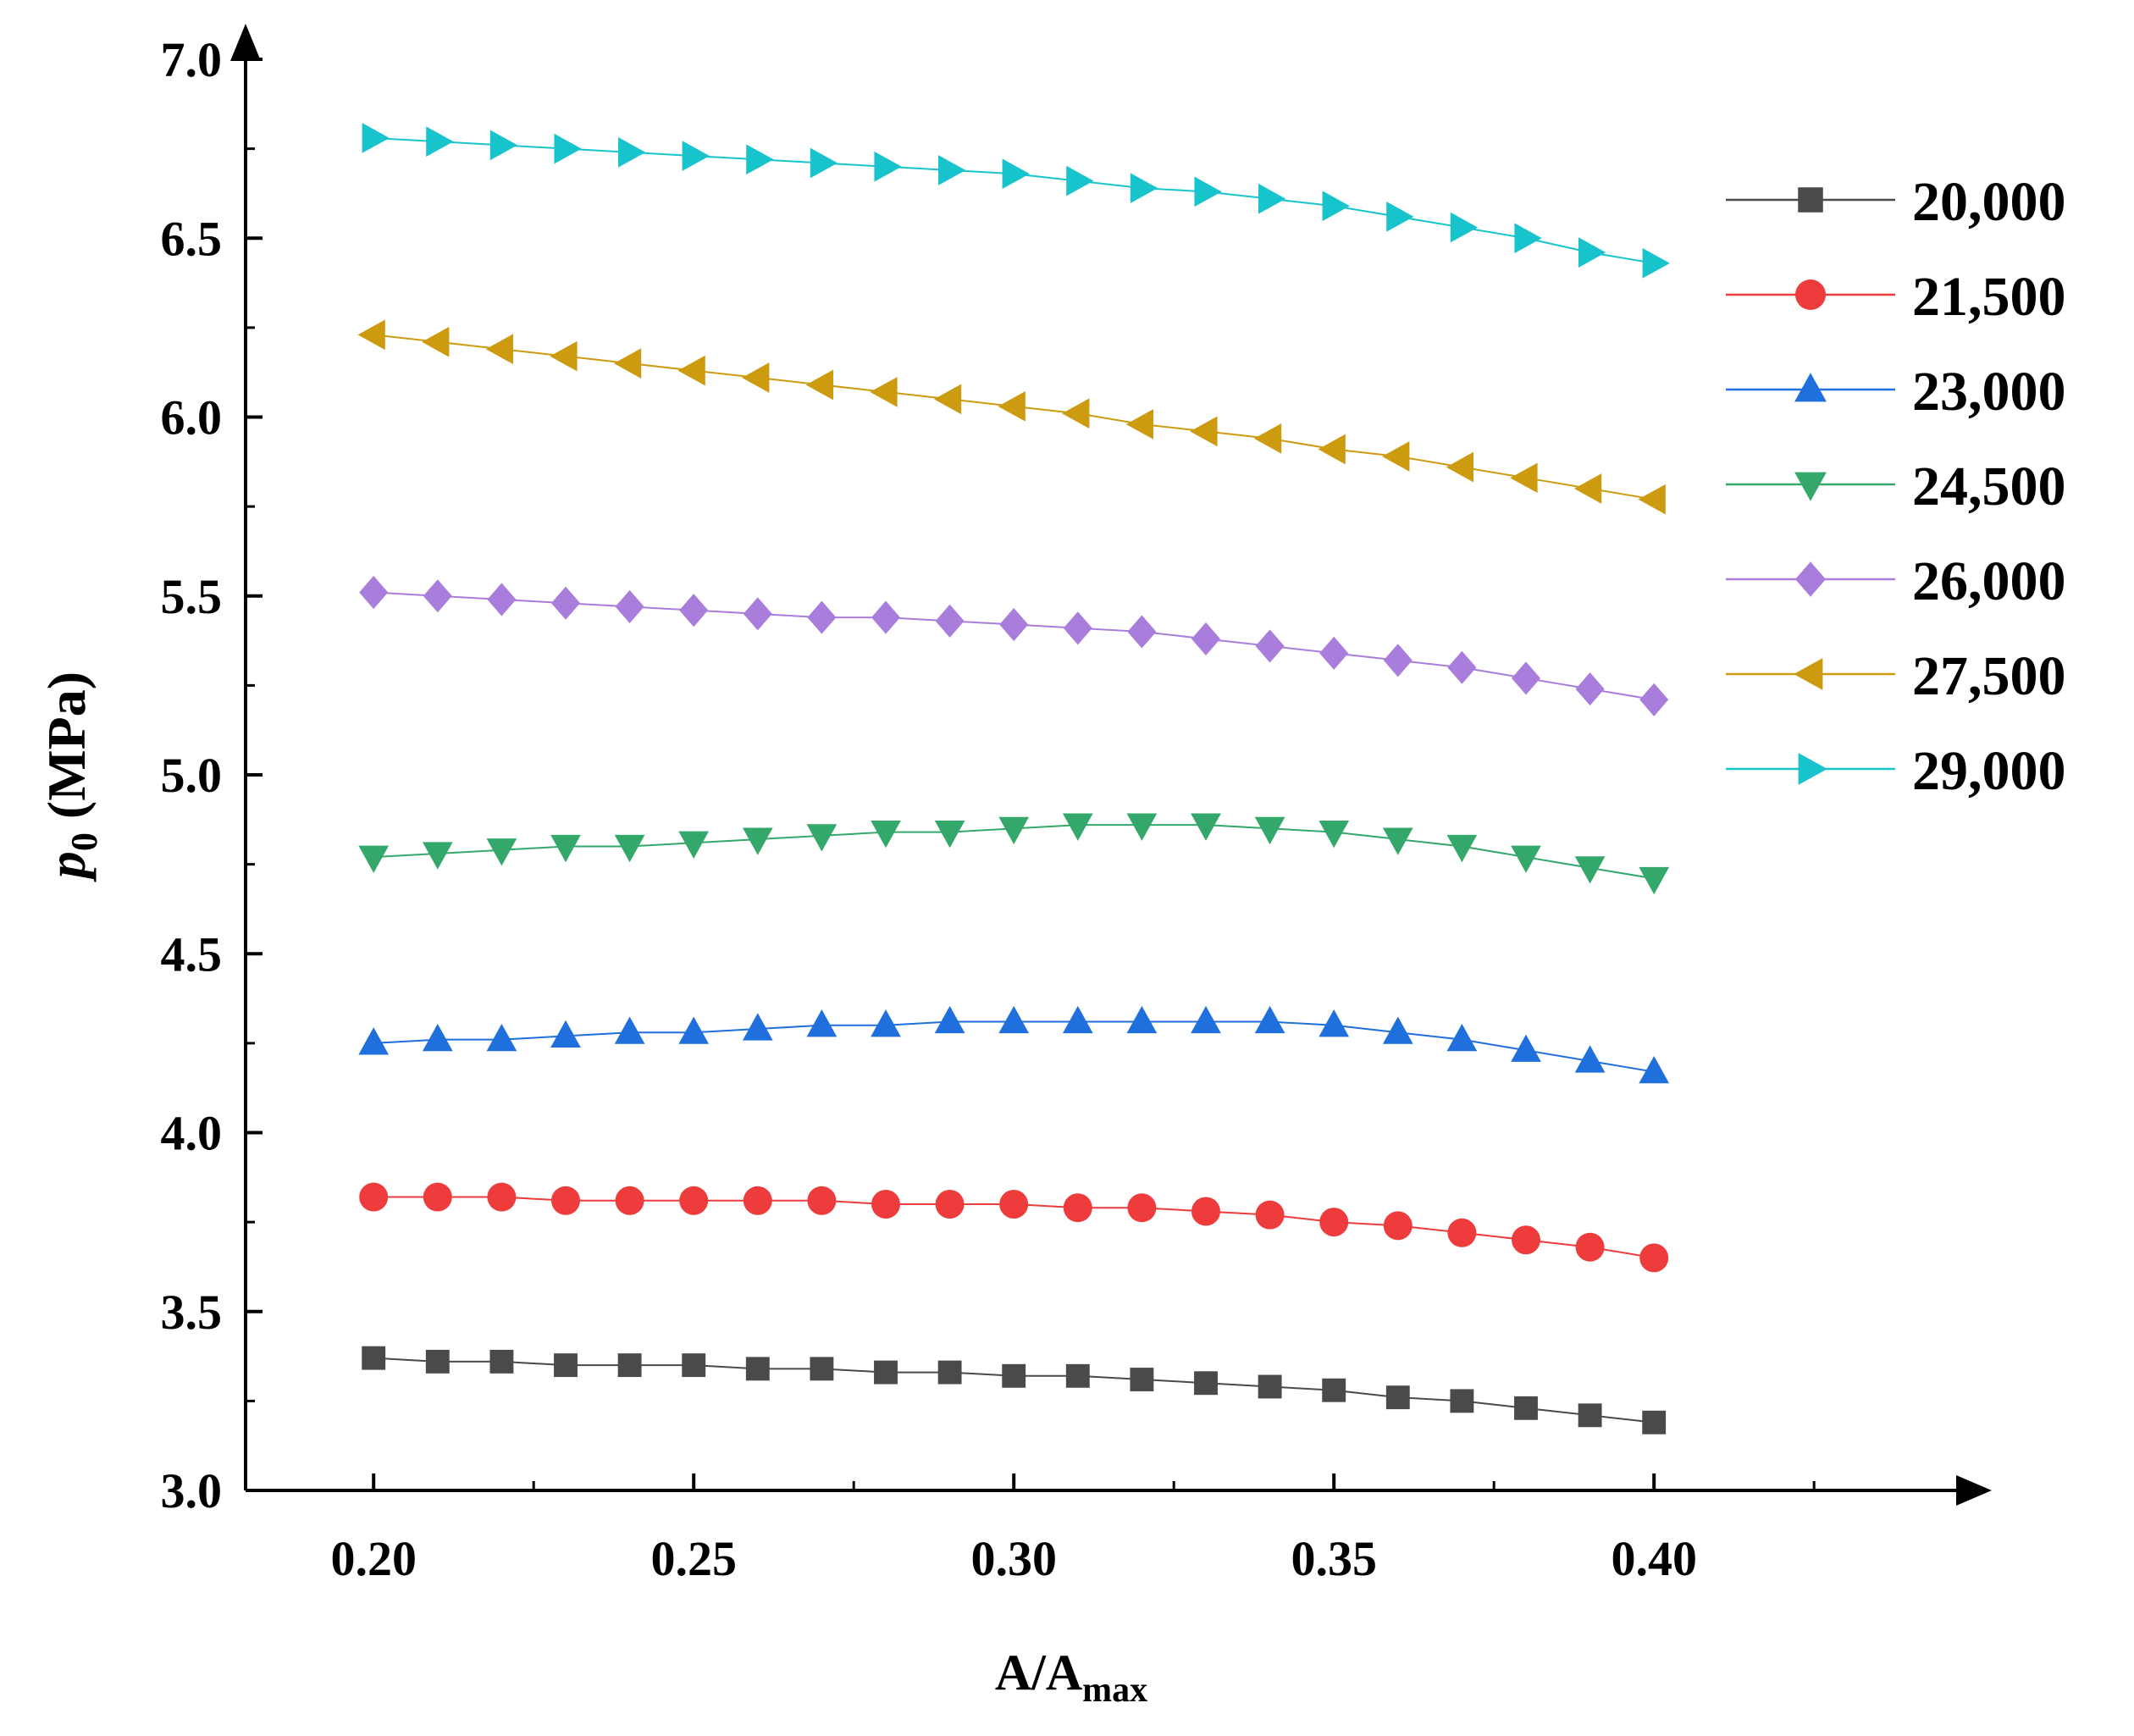  I want to click on y-tick-label: 5.0, so click(192, 775).